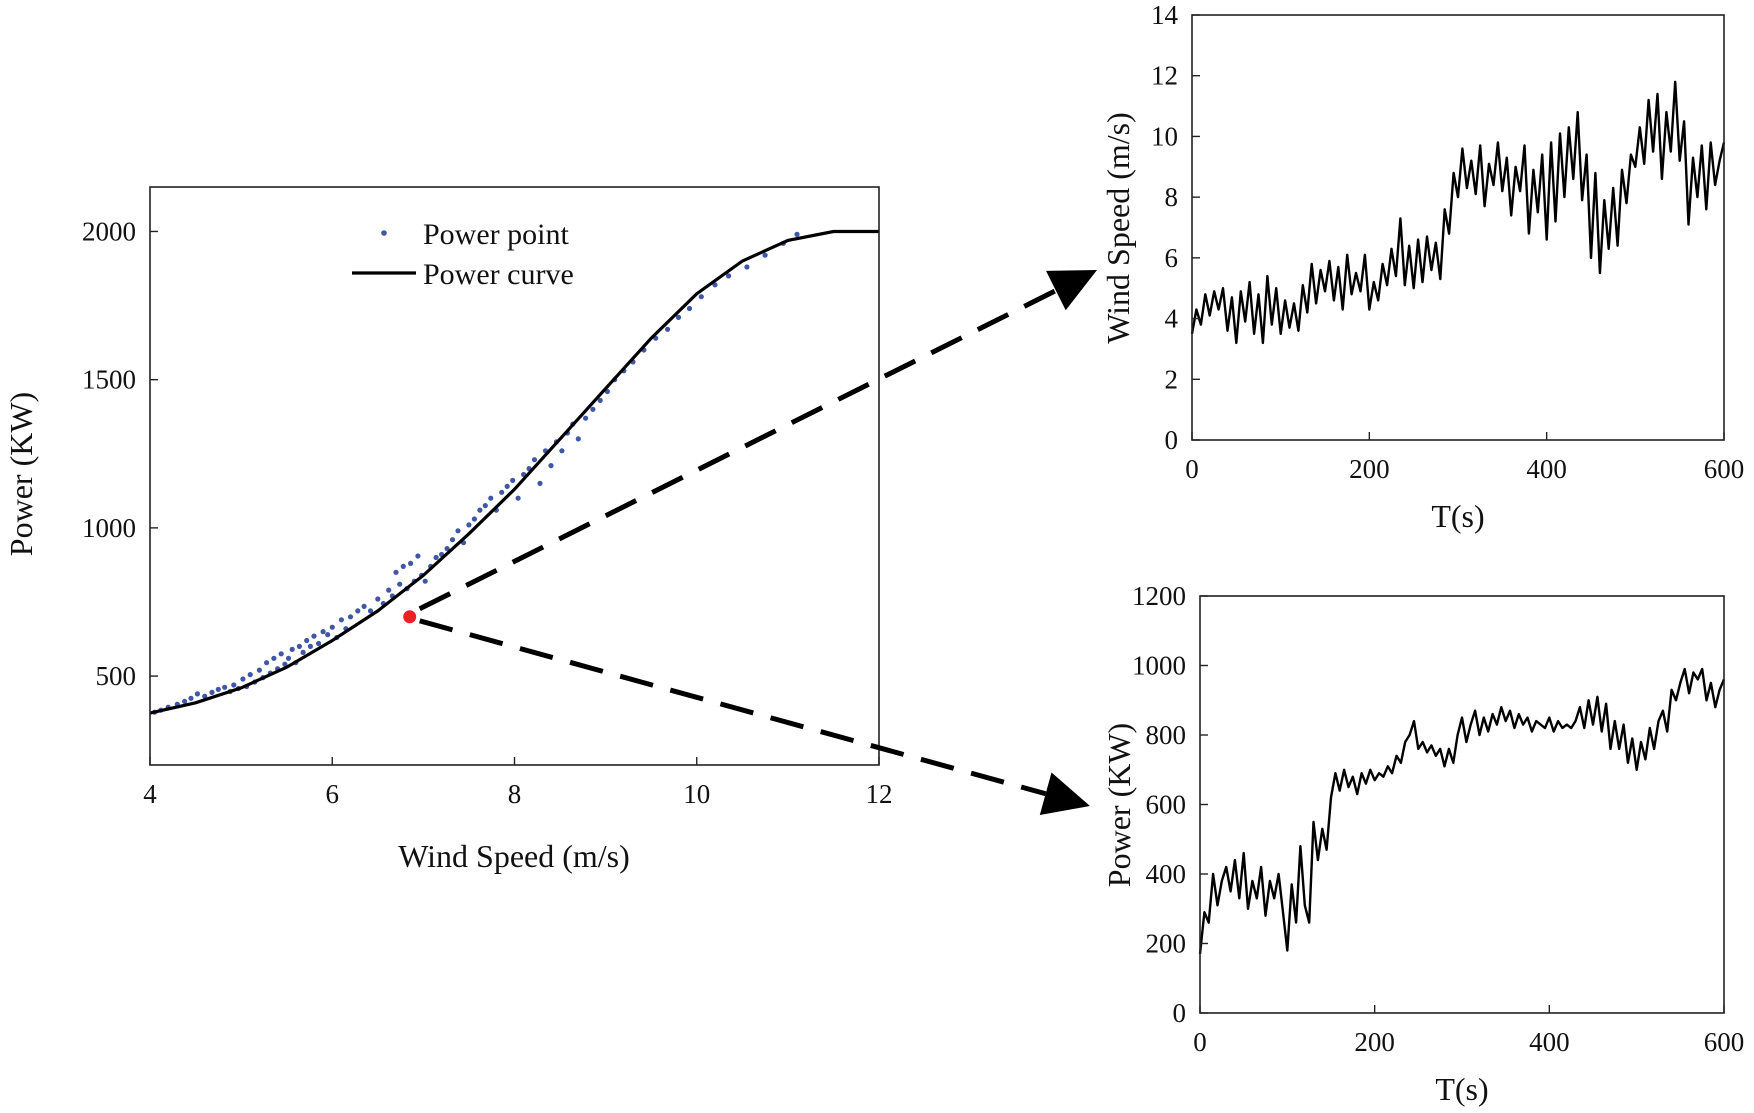 This screenshot has height=1113, width=1754. I want to click on arrow-to-wind-speed-chart-shaft, so click(737, 450).